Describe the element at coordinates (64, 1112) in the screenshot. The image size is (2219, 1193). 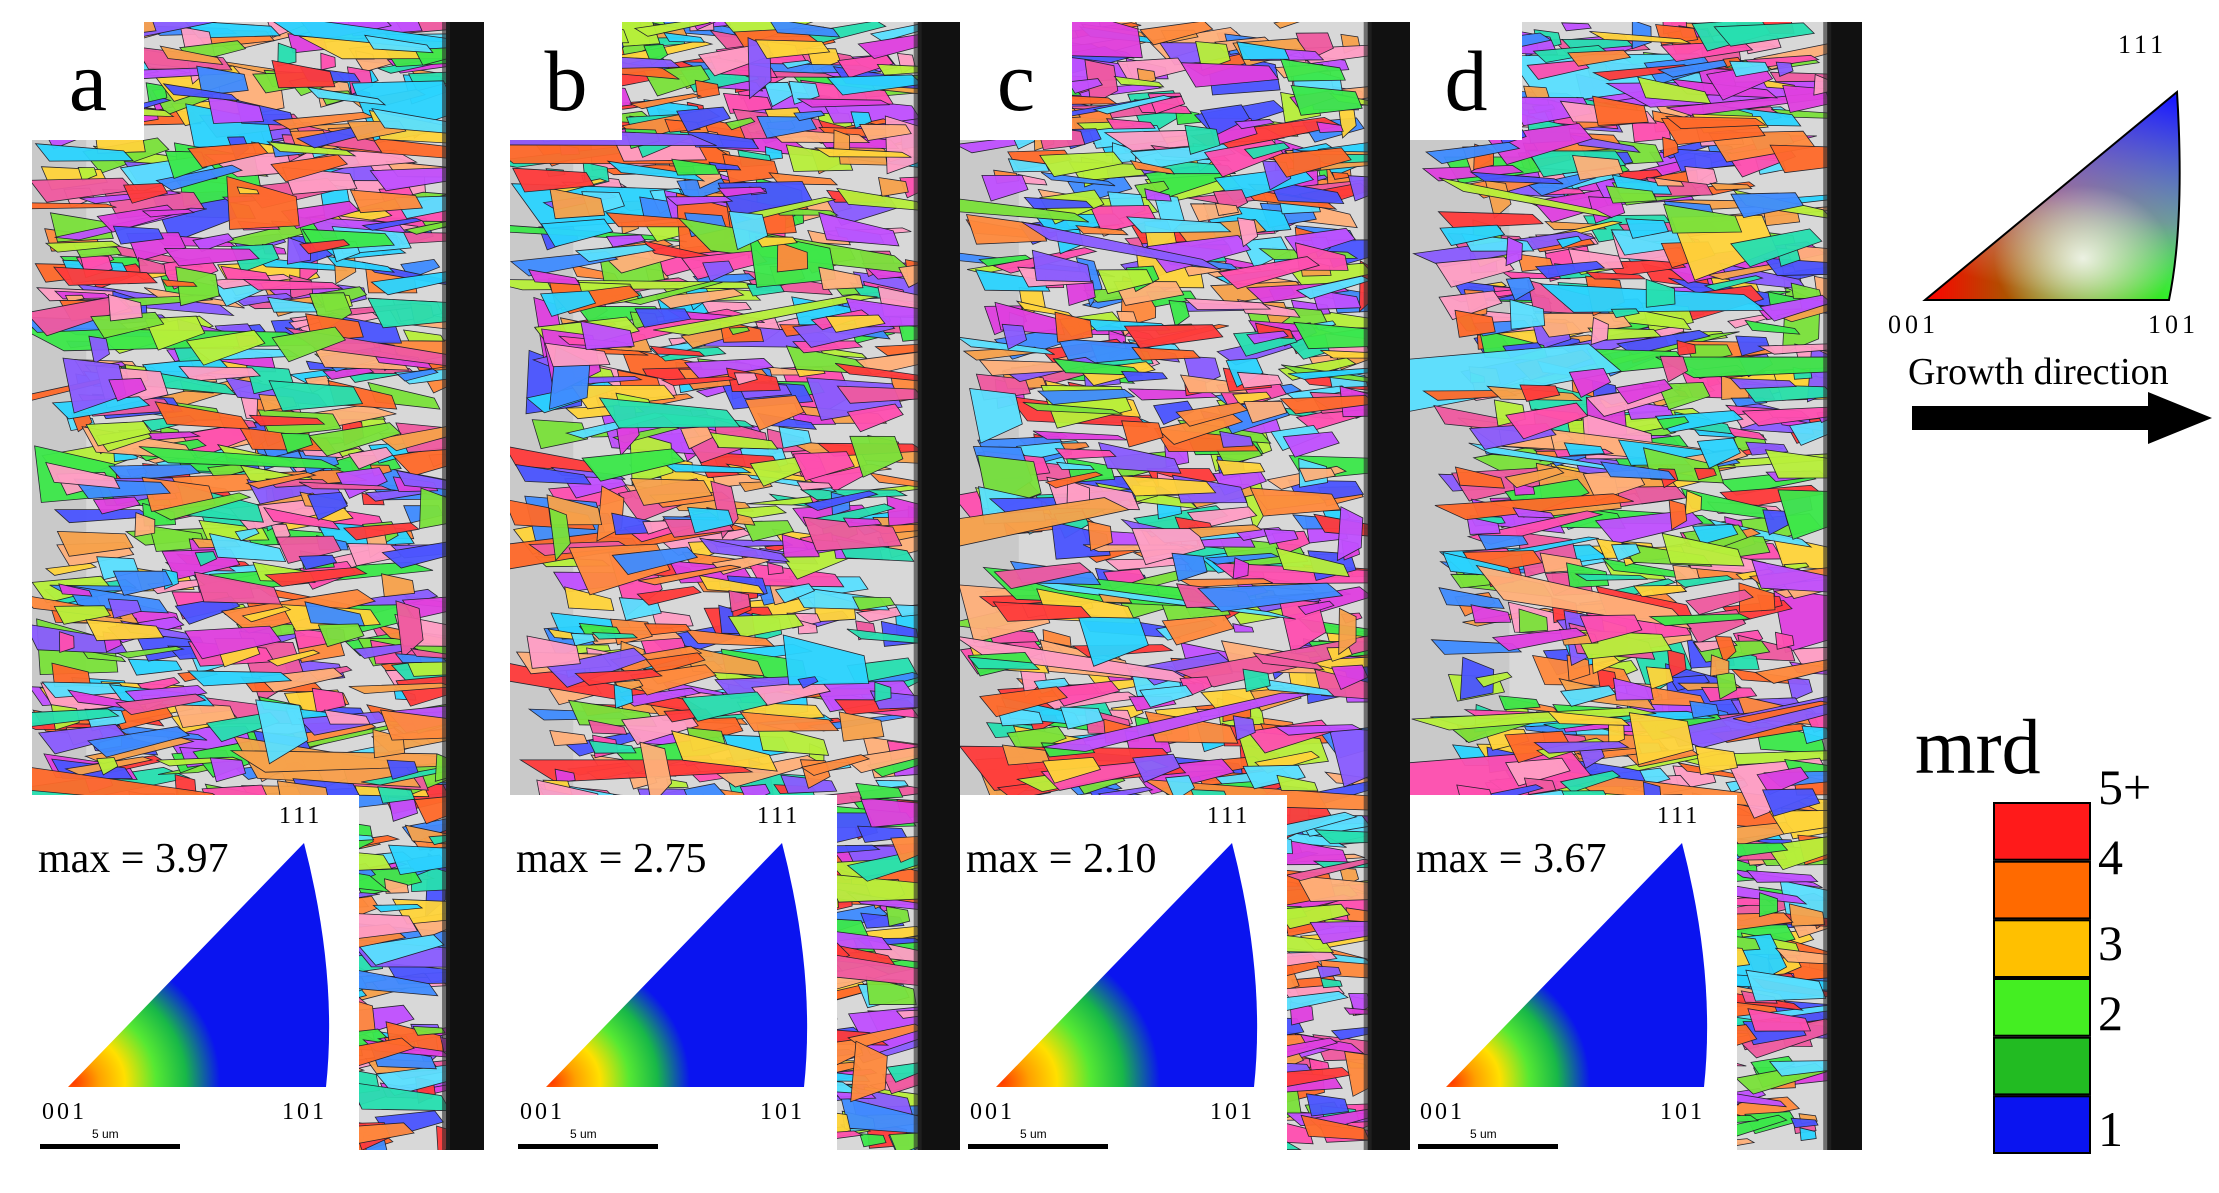
I see `pole-001-label-a: 001` at that location.